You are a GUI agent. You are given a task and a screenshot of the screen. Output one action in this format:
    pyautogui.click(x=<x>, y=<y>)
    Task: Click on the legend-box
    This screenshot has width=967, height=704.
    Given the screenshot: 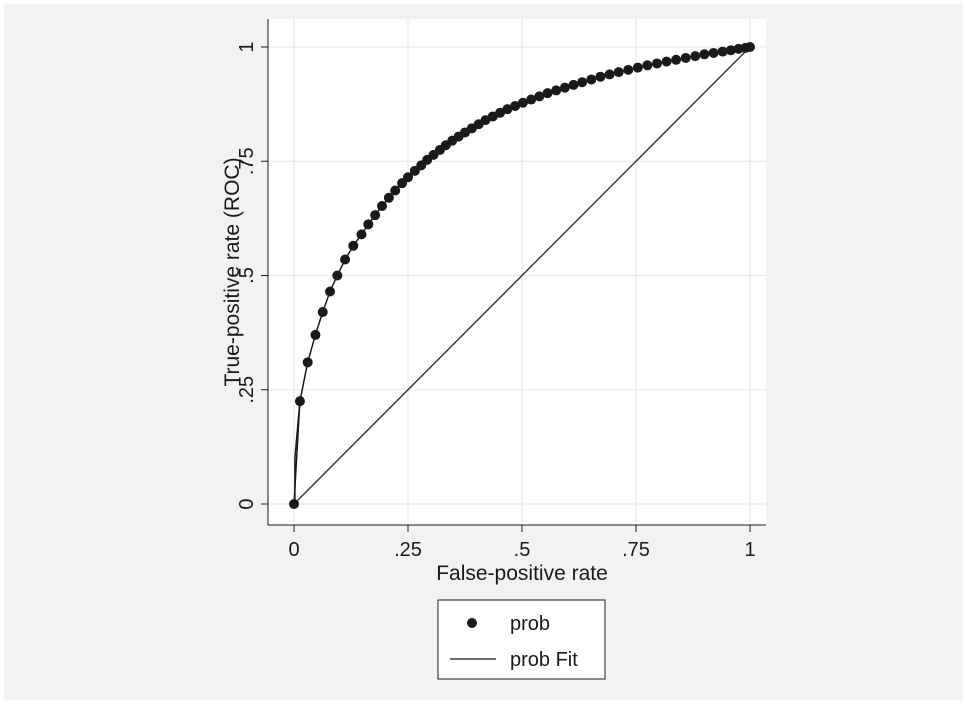 What is the action you would take?
    pyautogui.click(x=521, y=639)
    